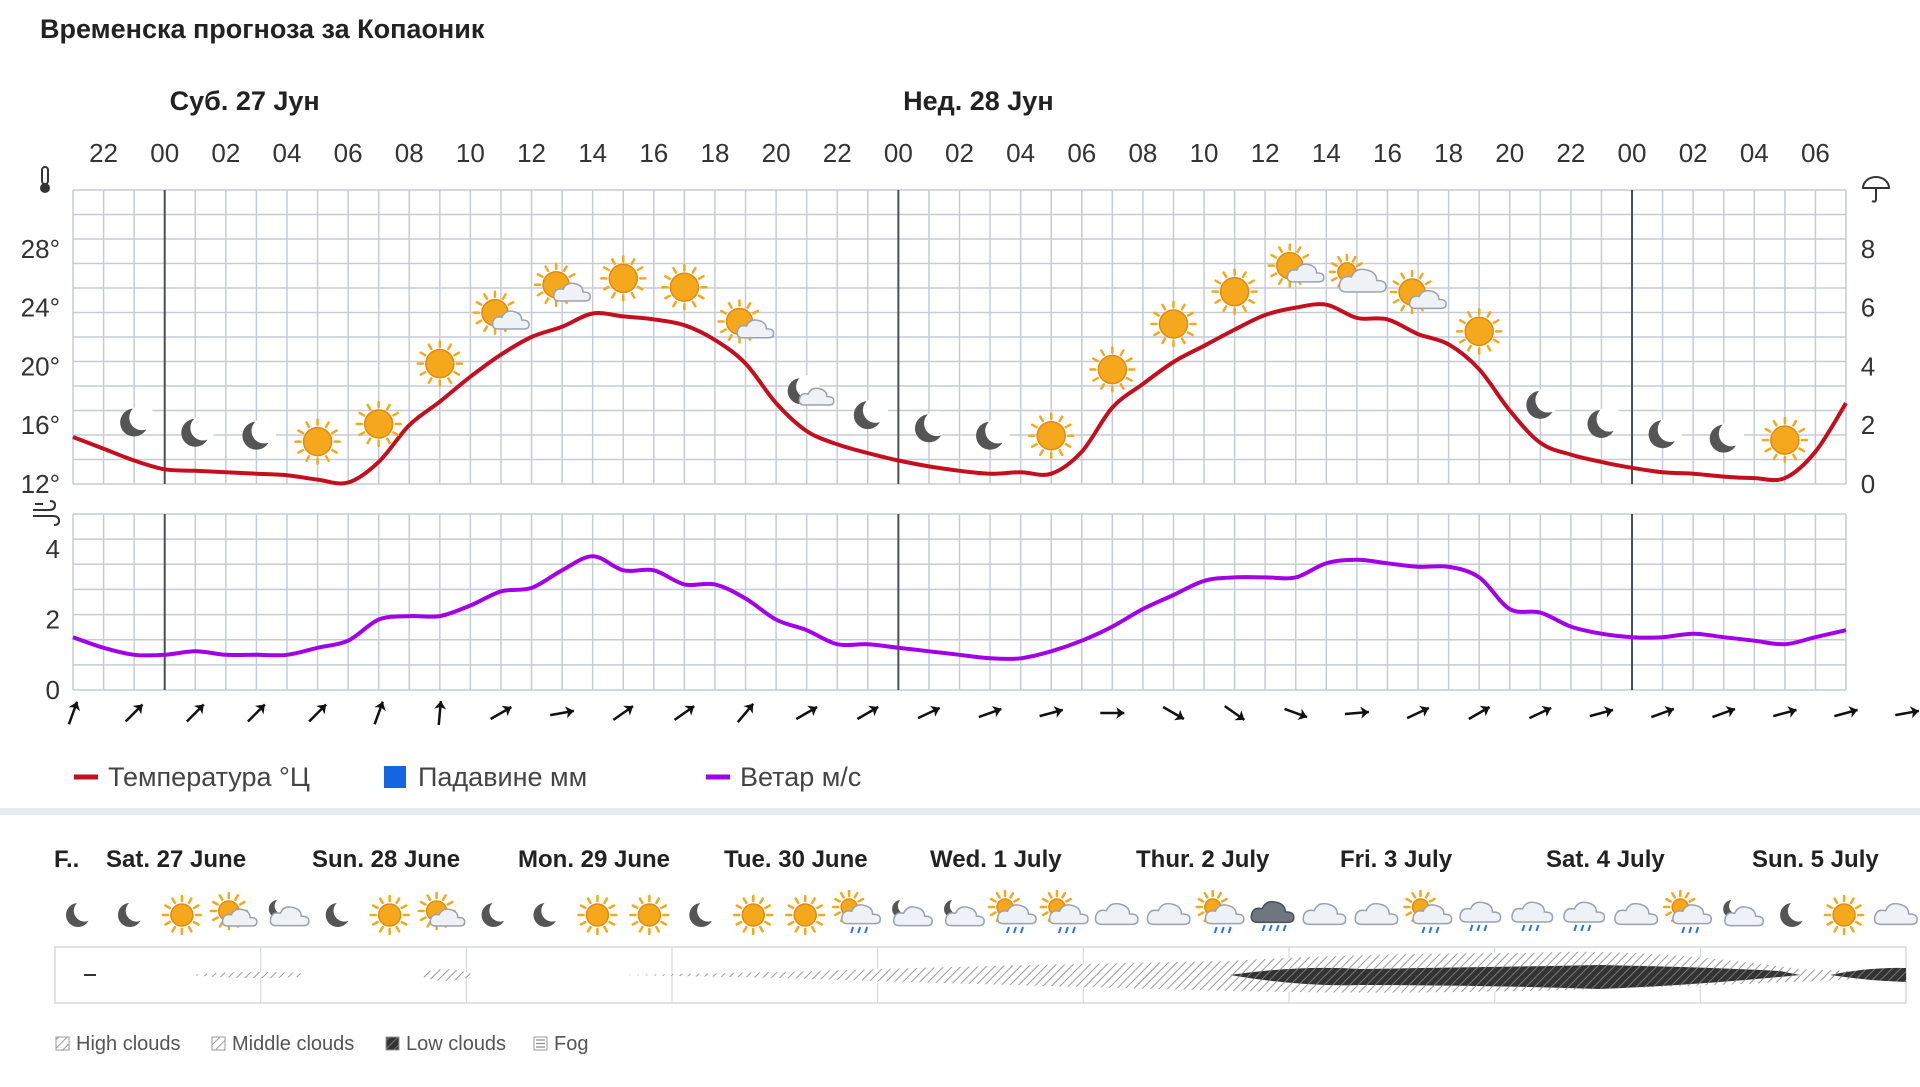 The image size is (1920, 1087). Describe the element at coordinates (348, 153) in the screenshot. I see `hour-tick-label: 06` at that location.